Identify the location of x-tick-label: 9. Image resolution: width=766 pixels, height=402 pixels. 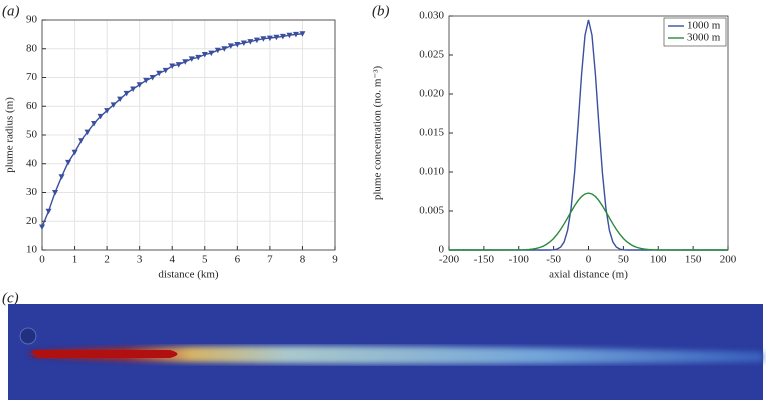
(335, 260).